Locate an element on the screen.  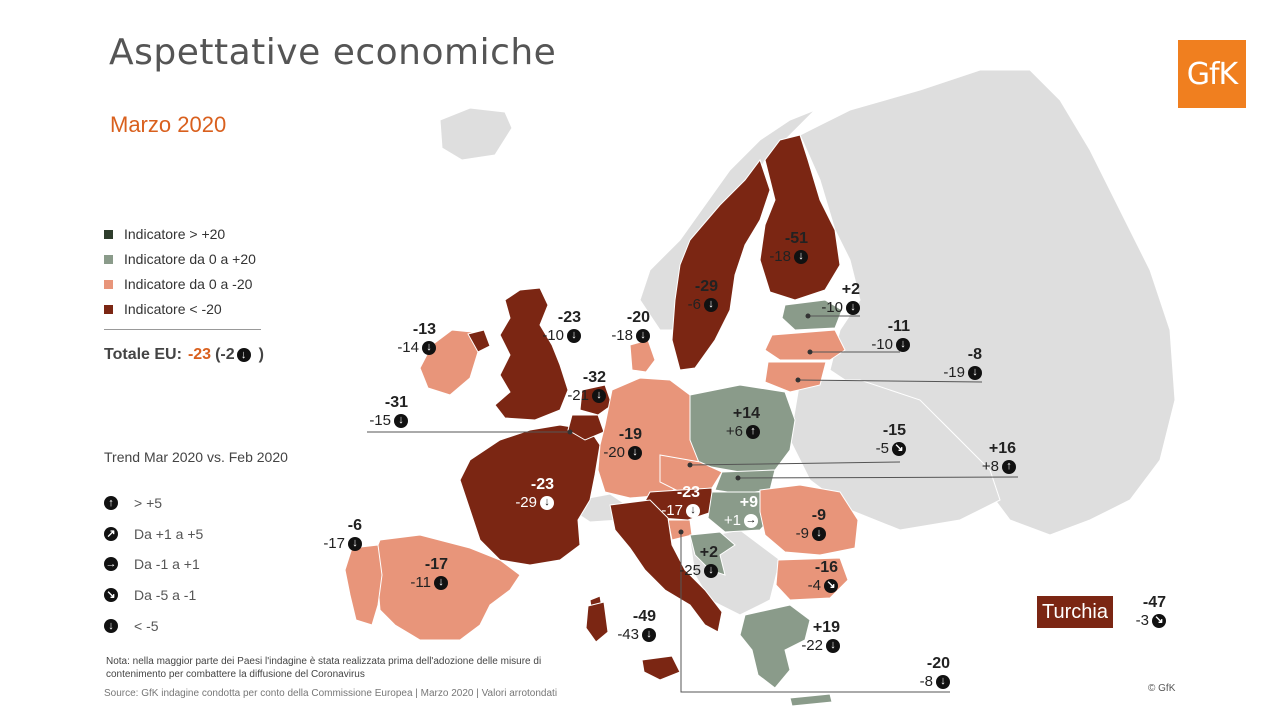
italy-shape is located at coordinates (666, 566).